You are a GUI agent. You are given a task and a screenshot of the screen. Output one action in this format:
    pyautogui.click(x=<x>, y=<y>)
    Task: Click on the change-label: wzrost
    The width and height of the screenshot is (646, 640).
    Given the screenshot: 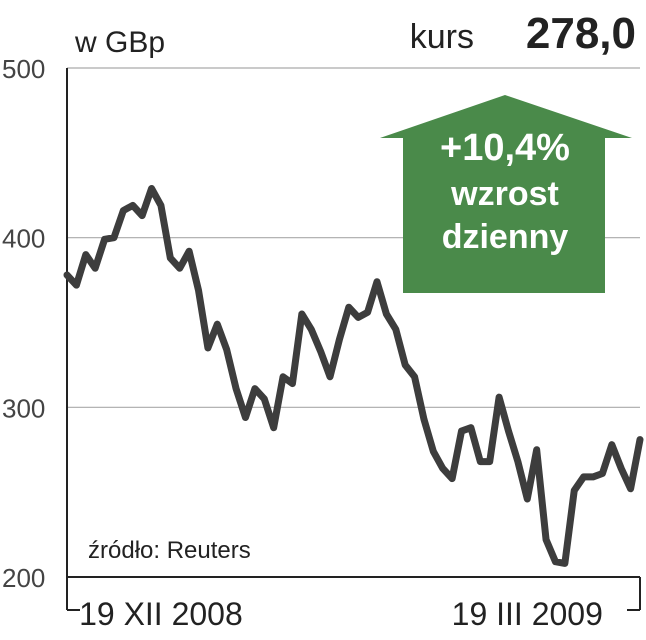 What is the action you would take?
    pyautogui.click(x=504, y=194)
    